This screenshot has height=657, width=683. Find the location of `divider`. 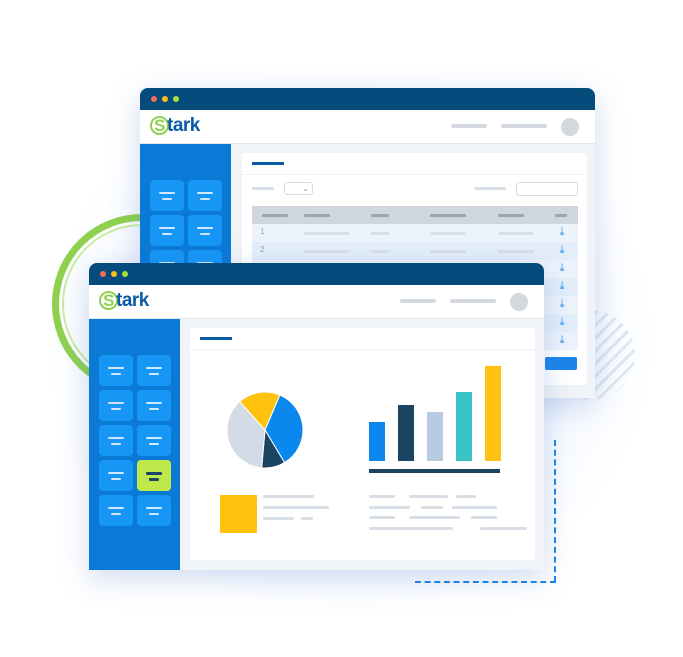

divider is located at coordinates (362, 349).